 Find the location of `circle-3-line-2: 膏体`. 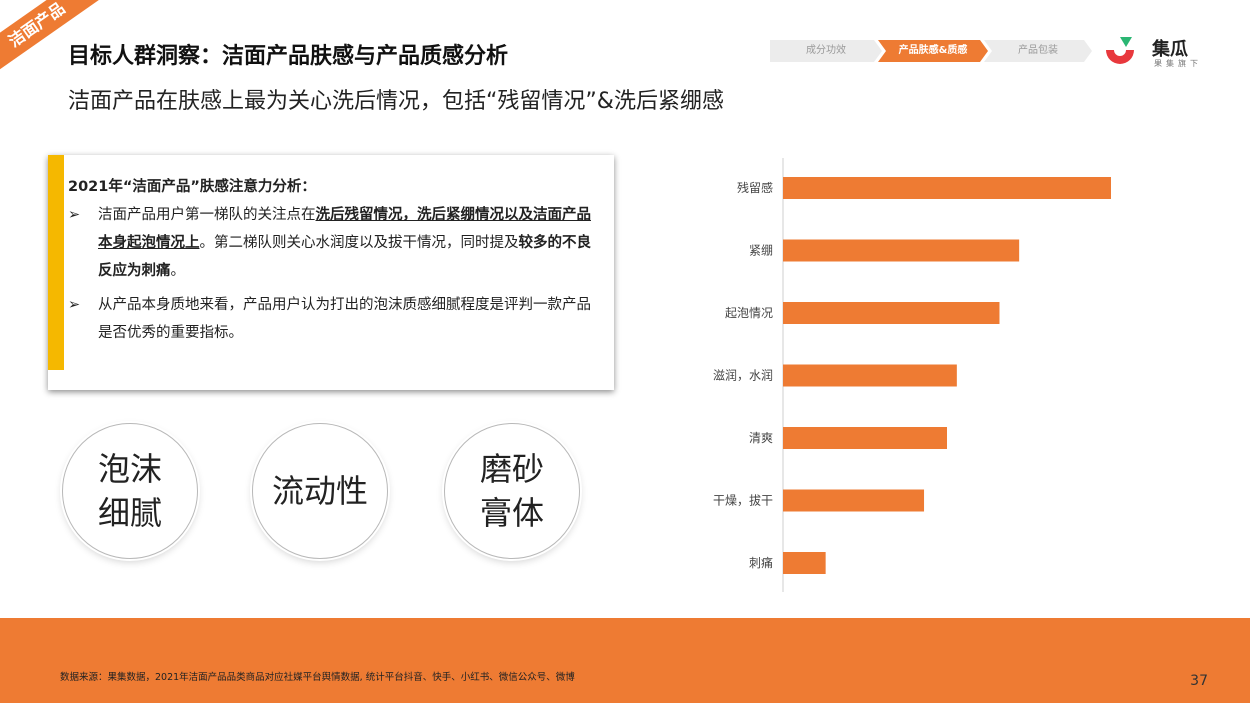

circle-3-line-2: 膏体 is located at coordinates (511, 513).